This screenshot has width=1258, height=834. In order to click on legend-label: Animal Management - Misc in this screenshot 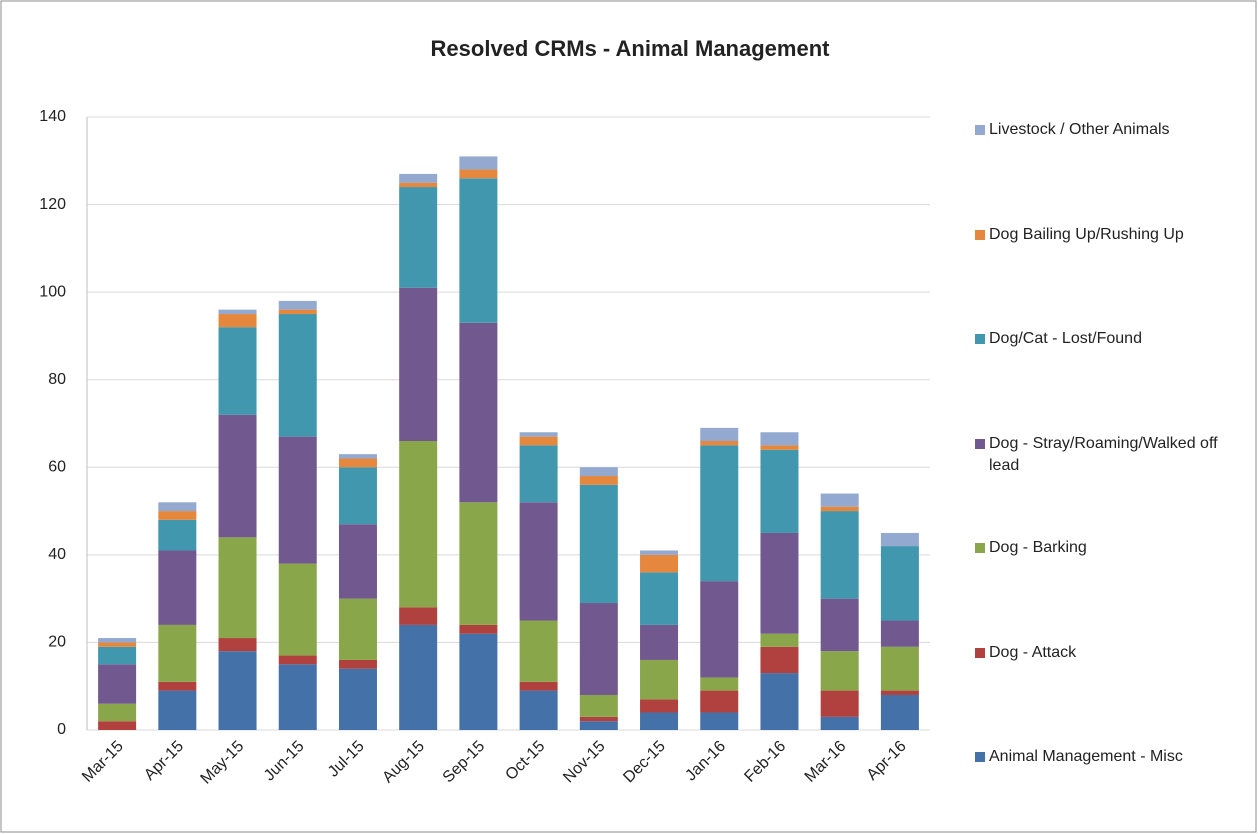, I will do `click(1086, 756)`.